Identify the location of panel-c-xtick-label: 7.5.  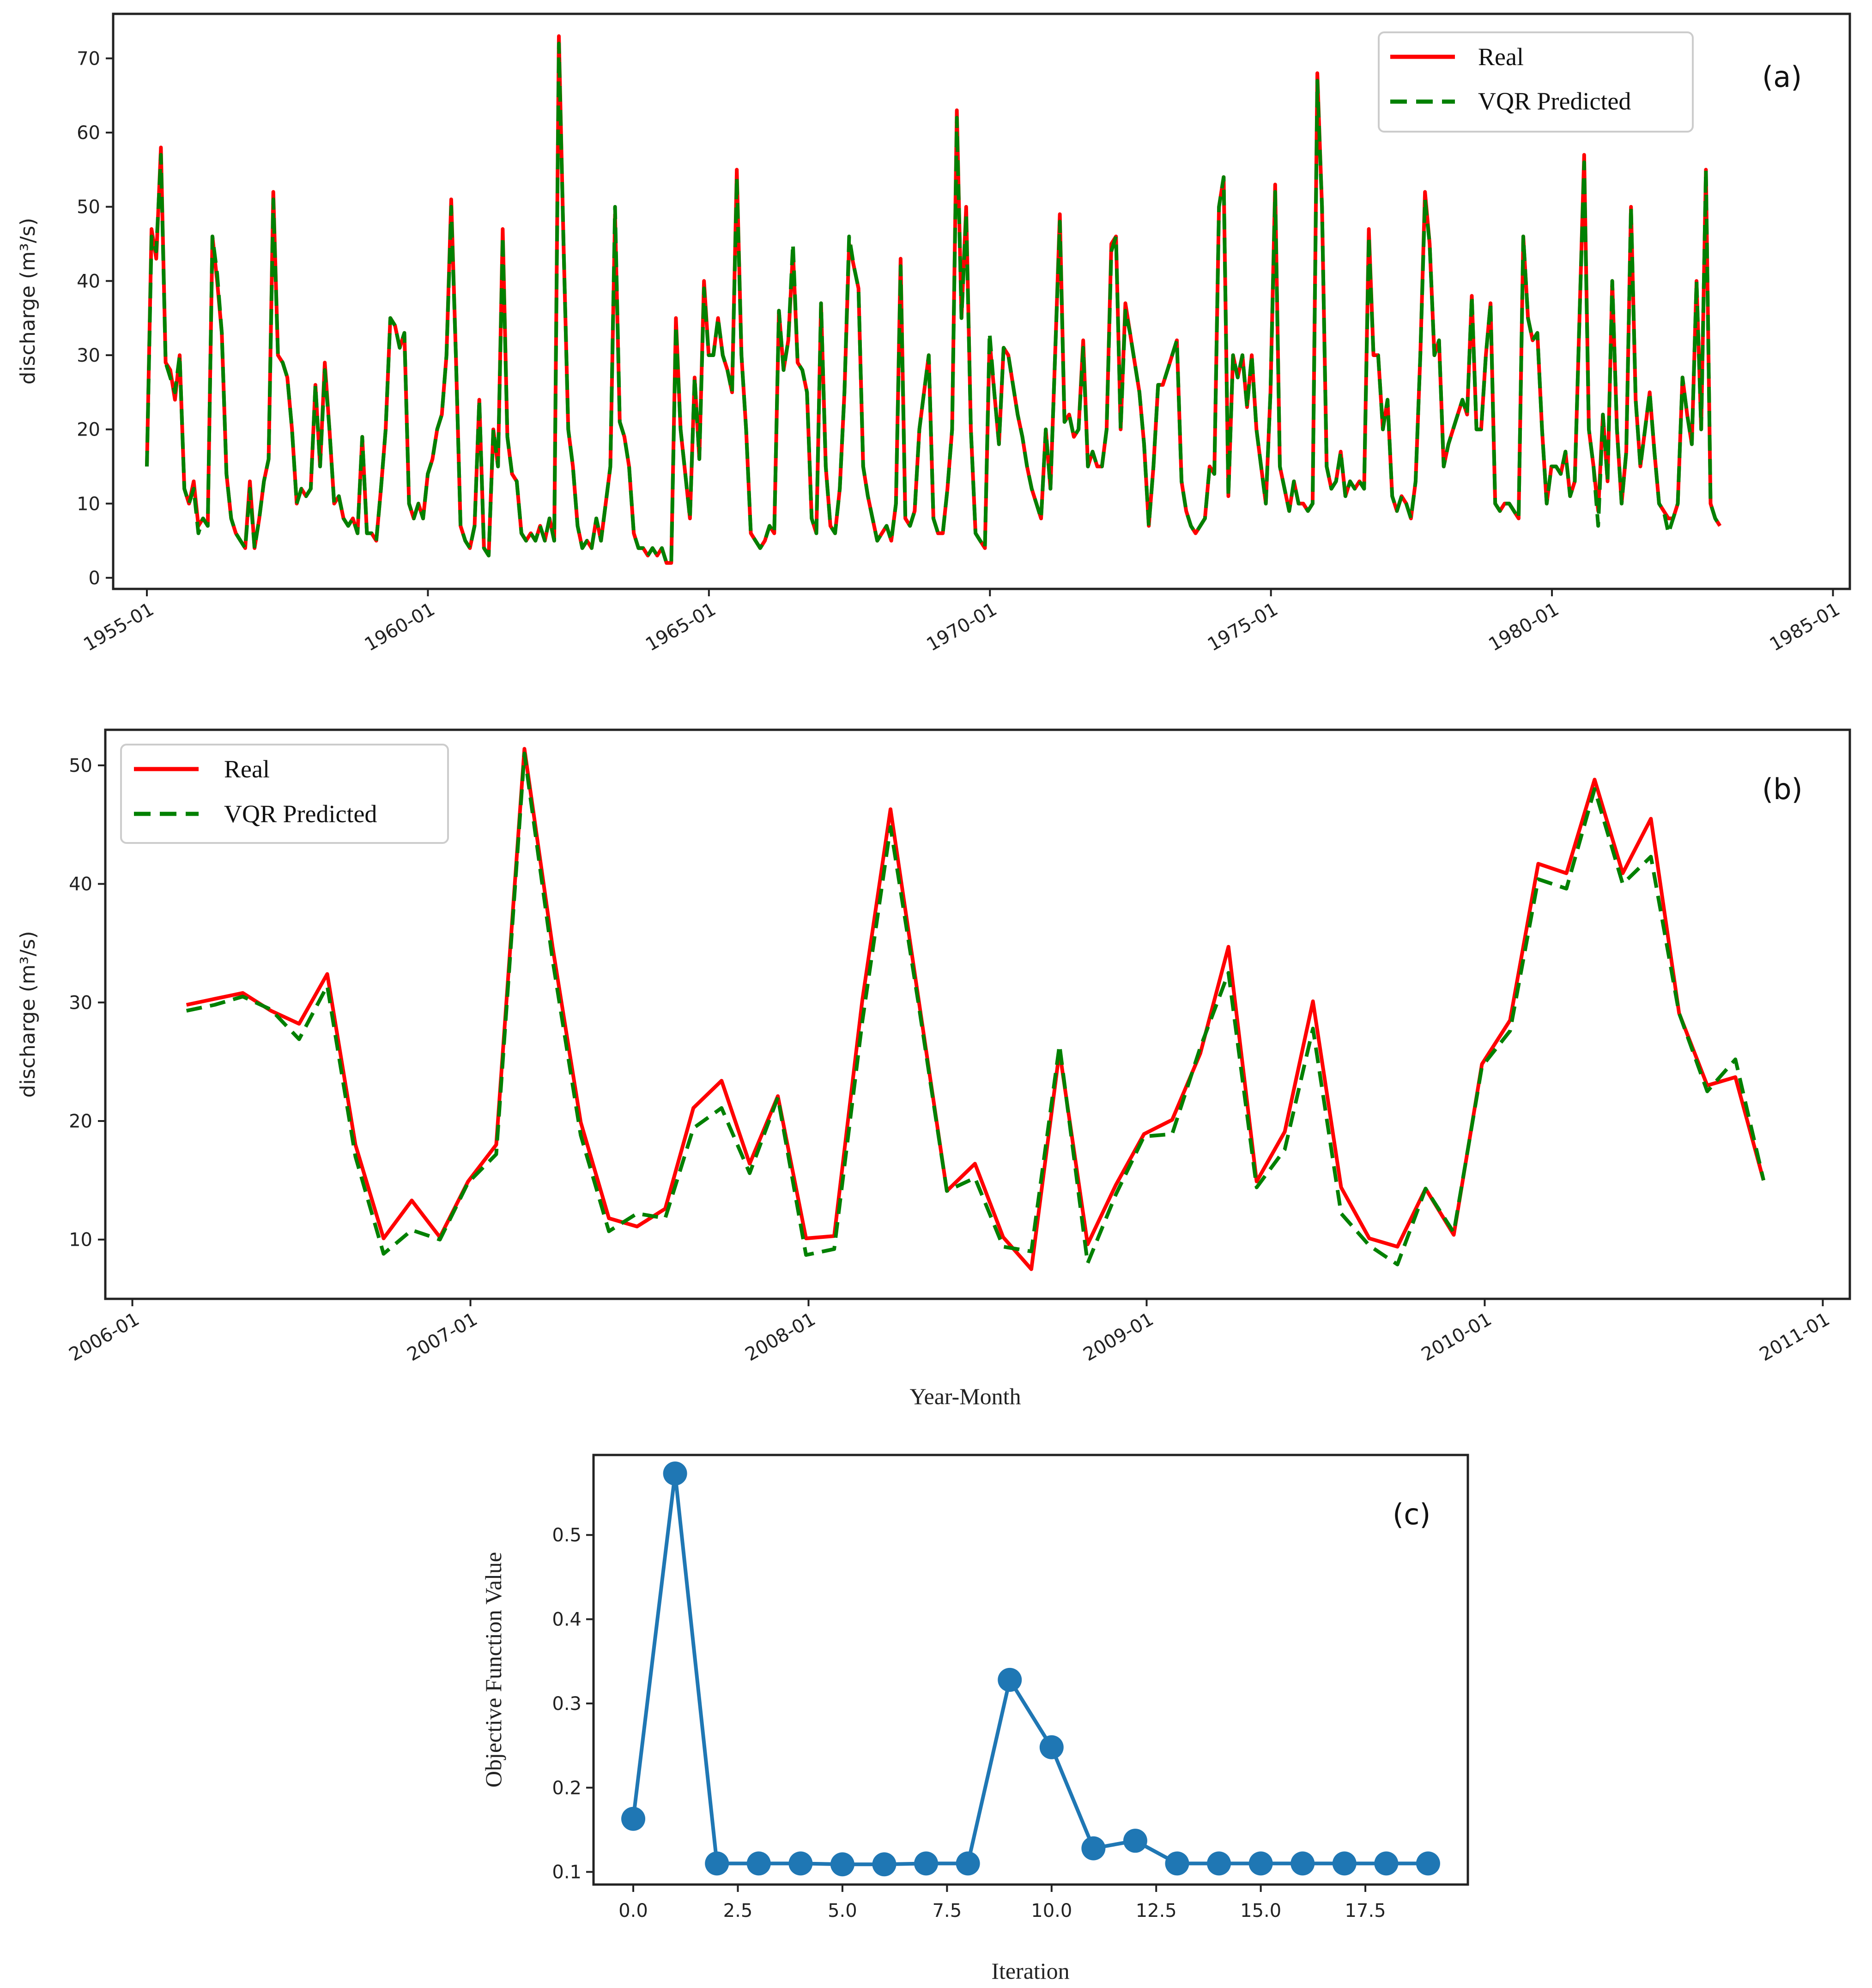
(947, 1910).